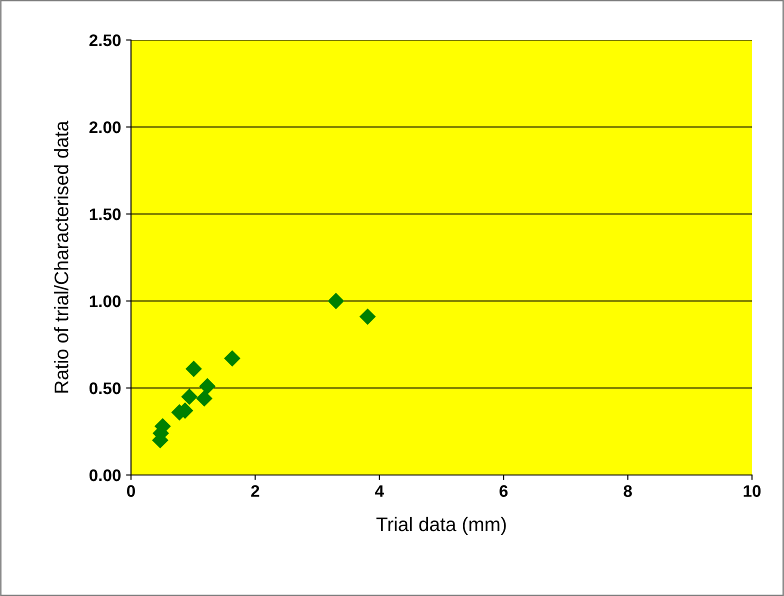 The height and width of the screenshot is (596, 784). Describe the element at coordinates (105, 40) in the screenshot. I see `y-tick-label: 2.50` at that location.